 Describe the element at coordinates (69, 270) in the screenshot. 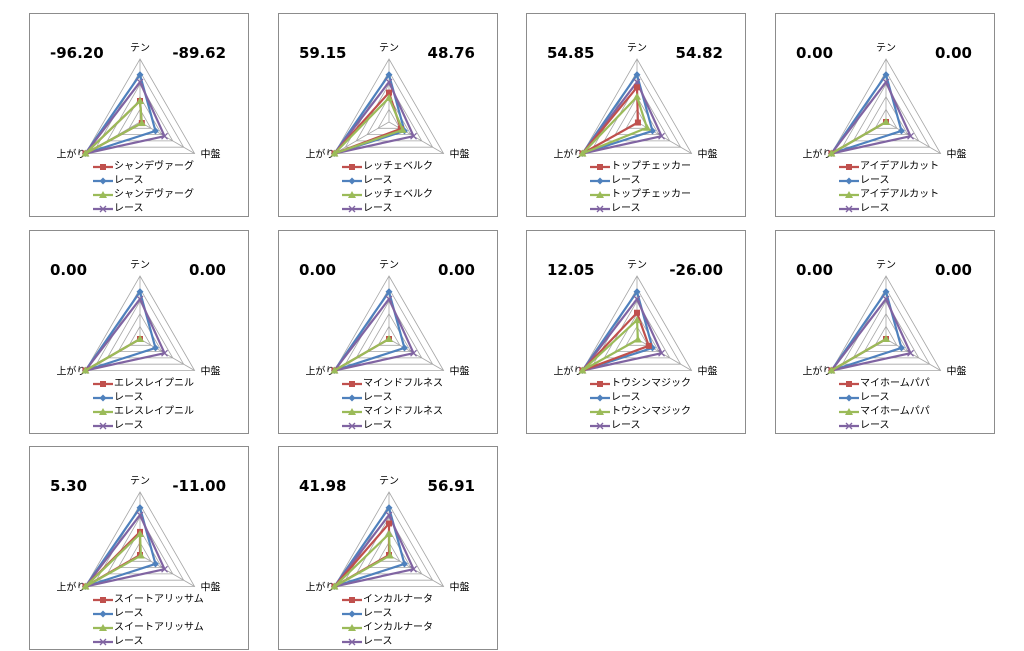

I see `left-value: 0.00` at that location.